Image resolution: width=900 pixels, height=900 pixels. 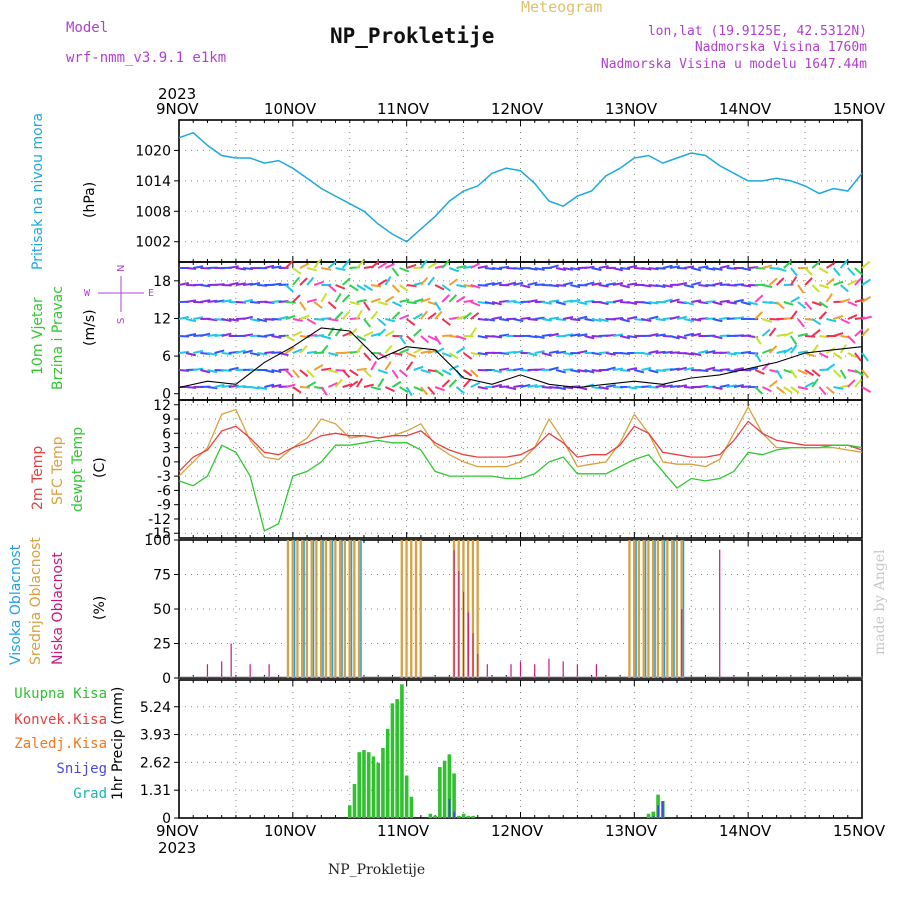 I want to click on low-cloud-bar, so click(x=468, y=645).